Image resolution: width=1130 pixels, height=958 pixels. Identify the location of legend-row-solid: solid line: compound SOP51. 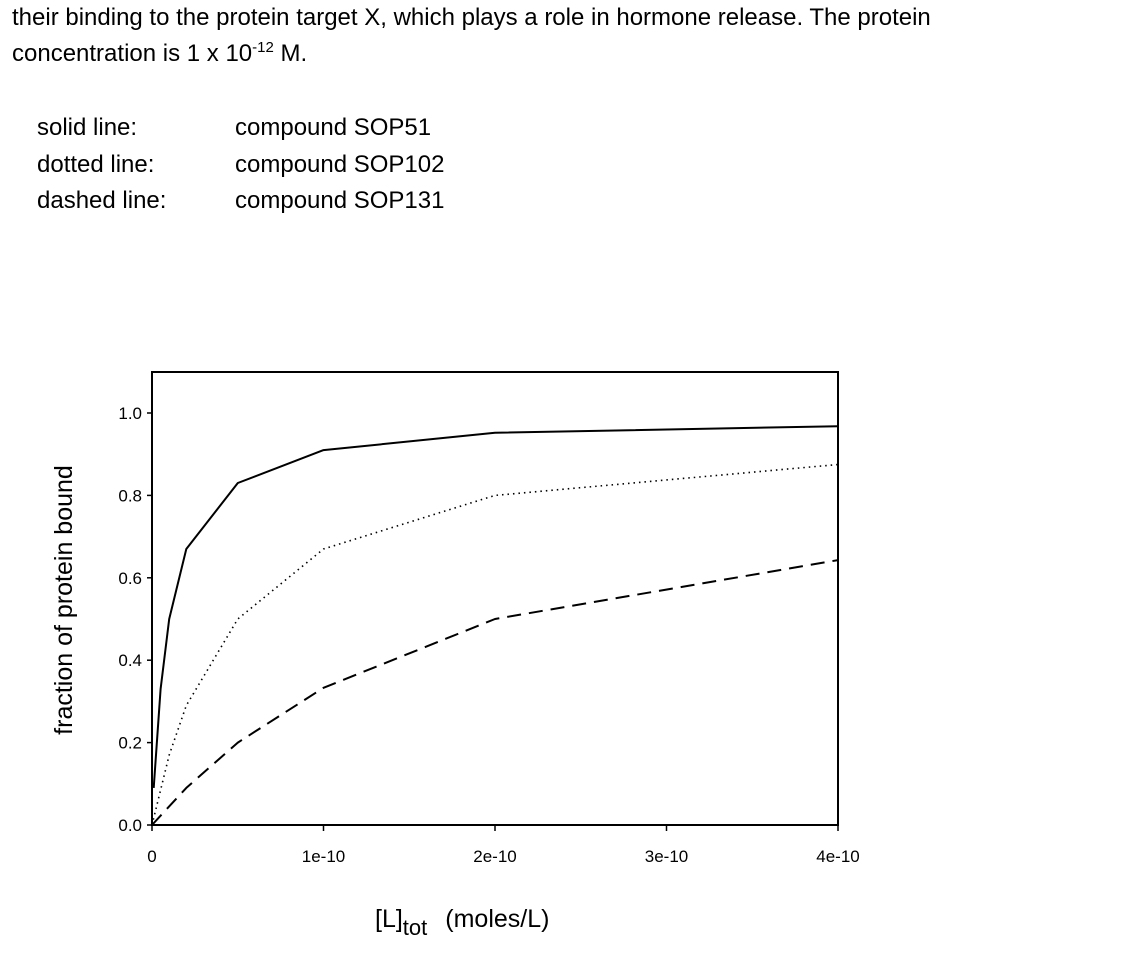
(240, 128).